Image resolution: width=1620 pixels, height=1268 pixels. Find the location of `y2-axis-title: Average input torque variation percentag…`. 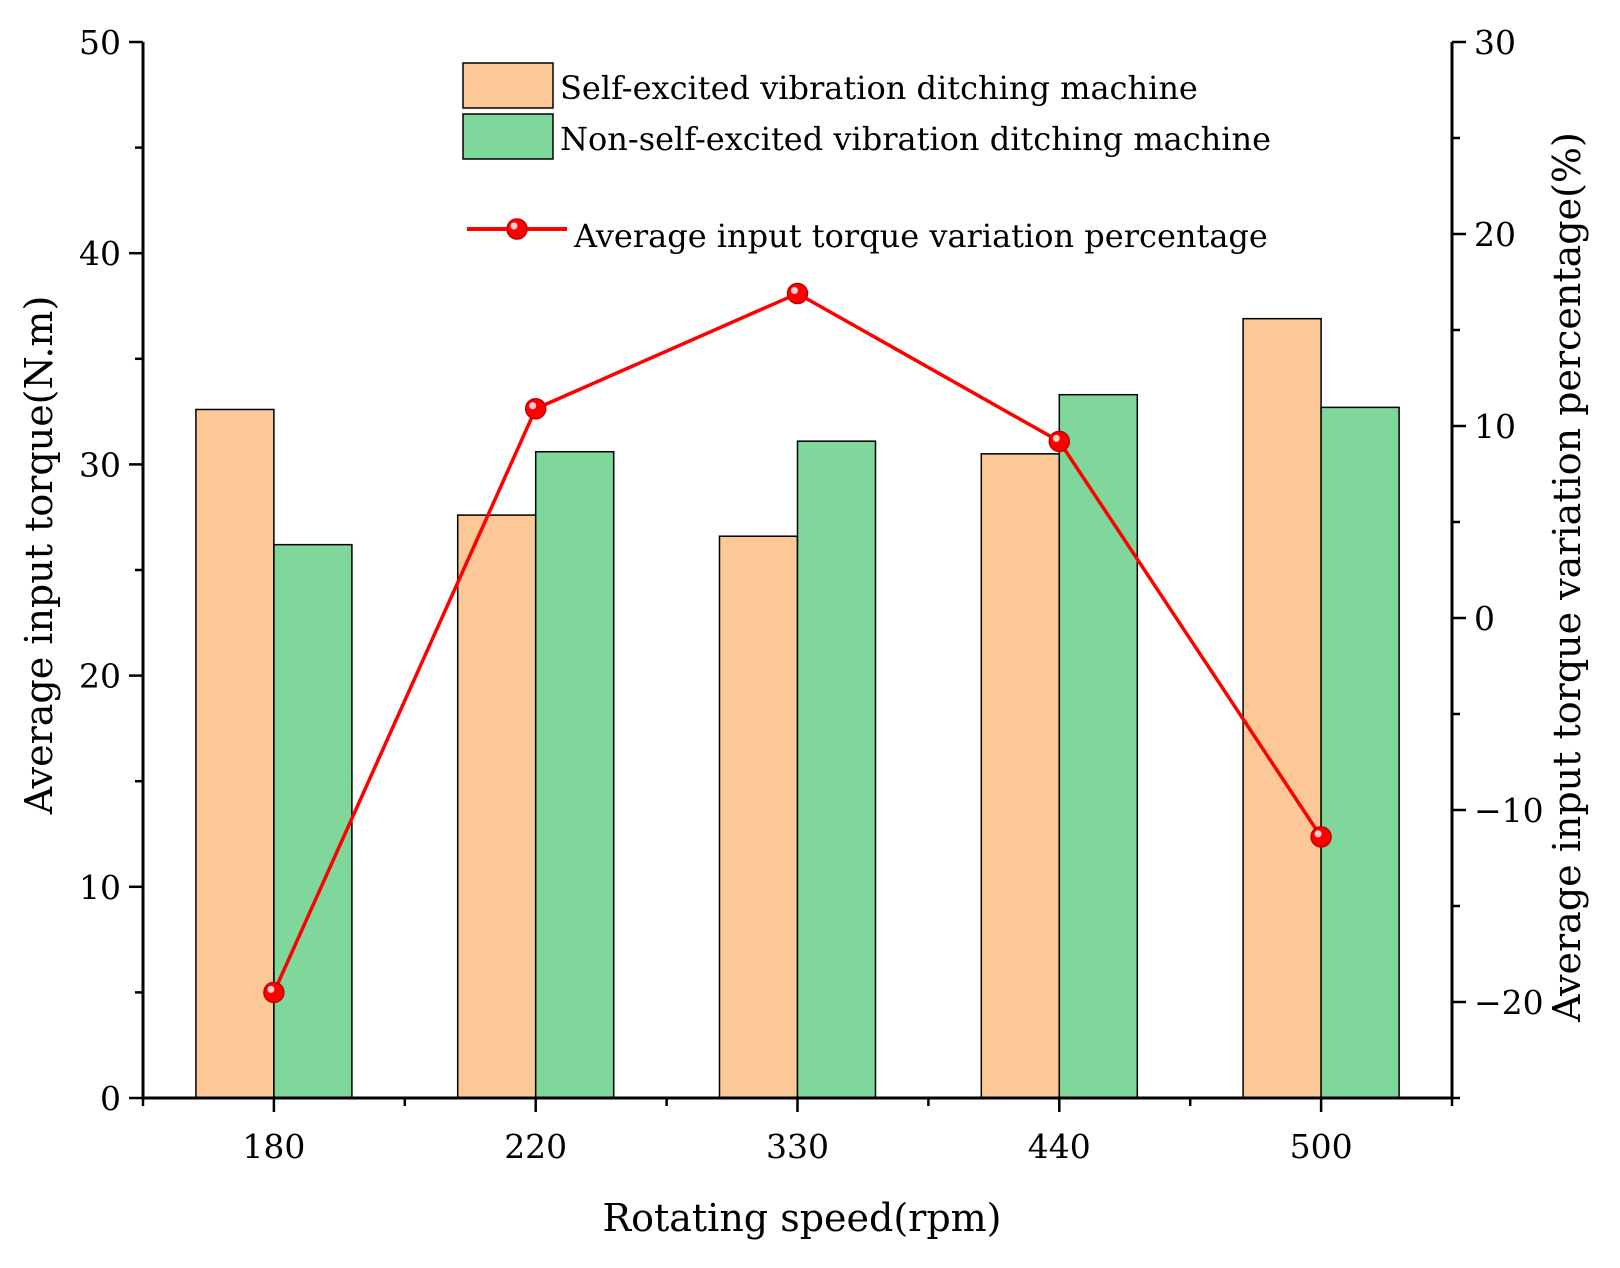

y2-axis-title: Average input torque variation percentag… is located at coordinates (1567, 577).